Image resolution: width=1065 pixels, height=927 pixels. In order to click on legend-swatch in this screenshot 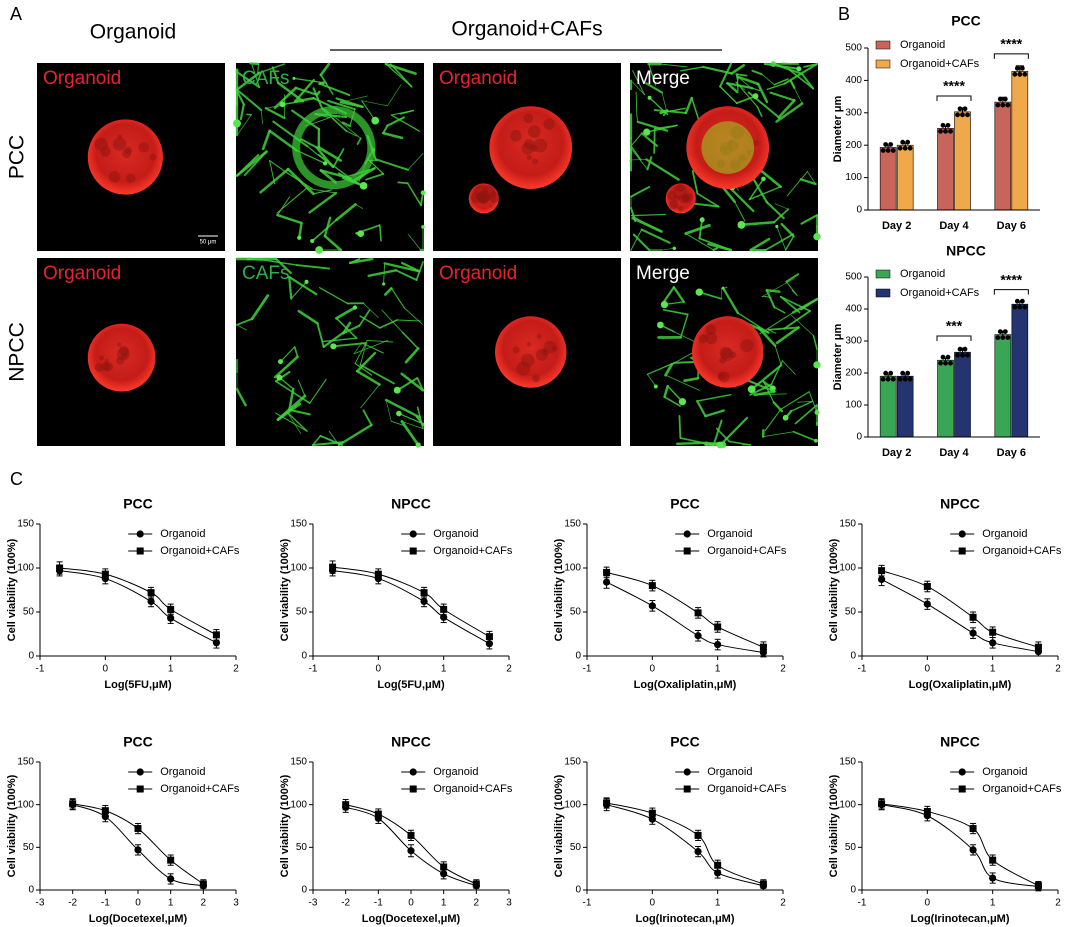, I will do `click(883, 293)`.